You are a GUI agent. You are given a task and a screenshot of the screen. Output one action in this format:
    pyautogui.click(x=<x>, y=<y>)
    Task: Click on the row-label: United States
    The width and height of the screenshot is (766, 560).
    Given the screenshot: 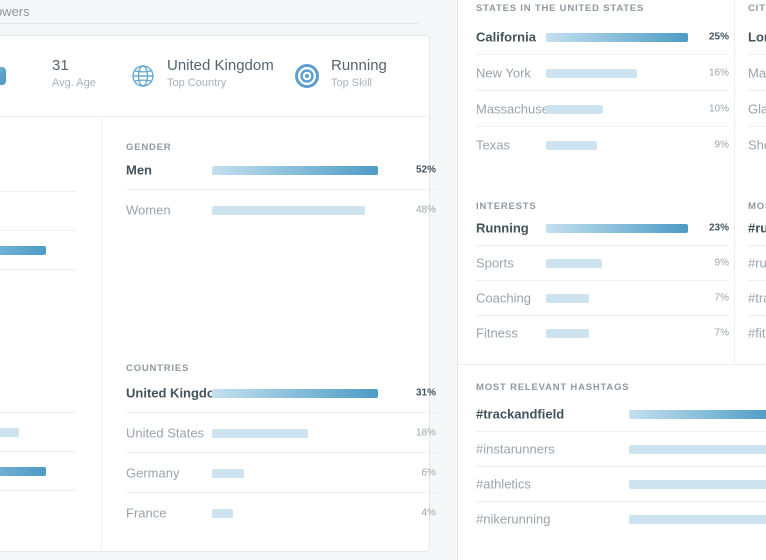 What is the action you would take?
    pyautogui.click(x=165, y=432)
    